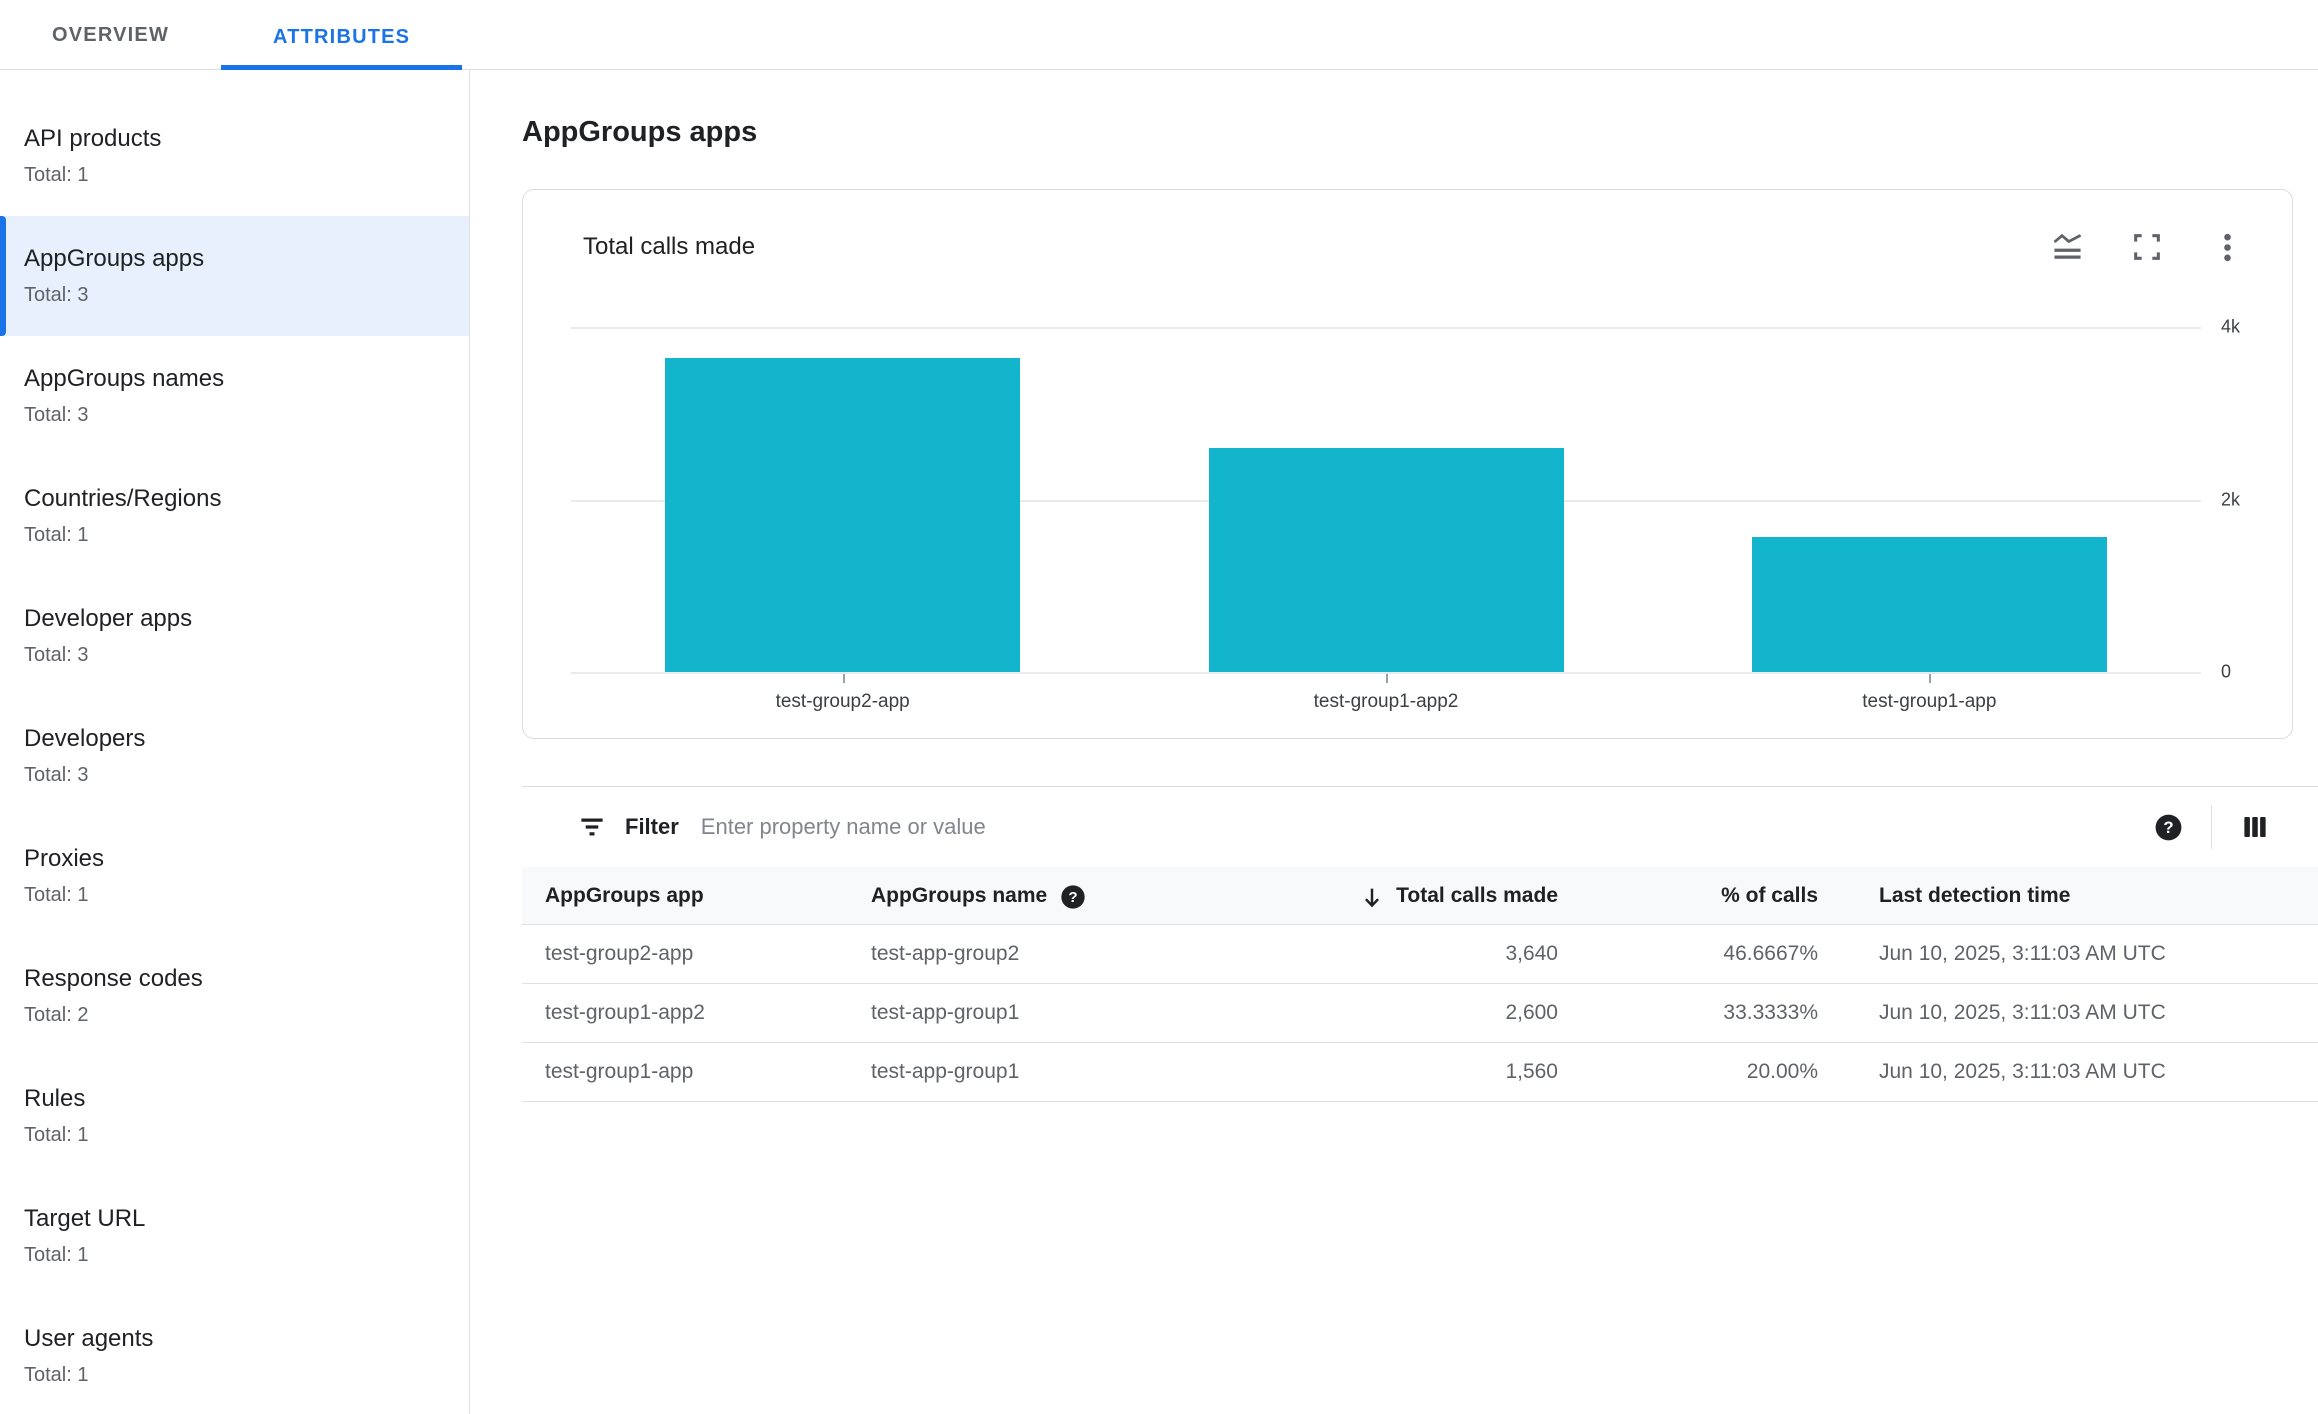 The image size is (2318, 1414). What do you see at coordinates (93, 138) in the screenshot?
I see `sidebar-item-label: API products` at bounding box center [93, 138].